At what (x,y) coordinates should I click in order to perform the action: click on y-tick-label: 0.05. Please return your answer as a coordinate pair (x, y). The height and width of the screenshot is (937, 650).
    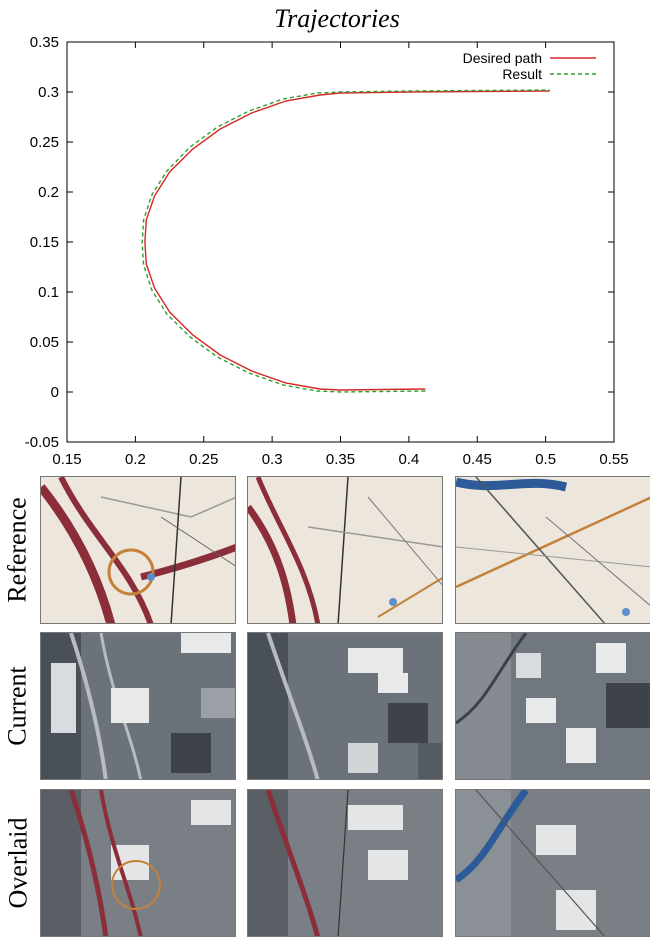
    Looking at the image, I should click on (44, 342).